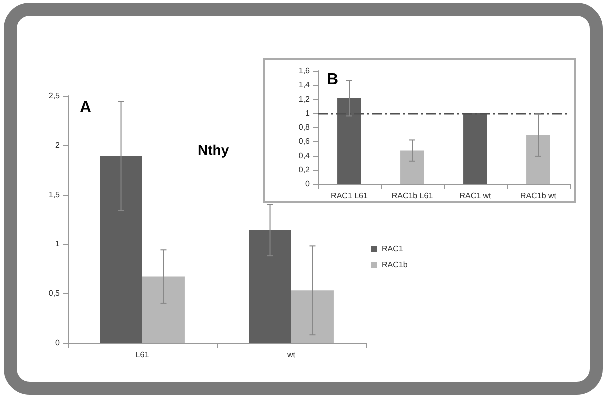  What do you see at coordinates (304, 169) in the screenshot?
I see `y-tick-label: 0,2` at bounding box center [304, 169].